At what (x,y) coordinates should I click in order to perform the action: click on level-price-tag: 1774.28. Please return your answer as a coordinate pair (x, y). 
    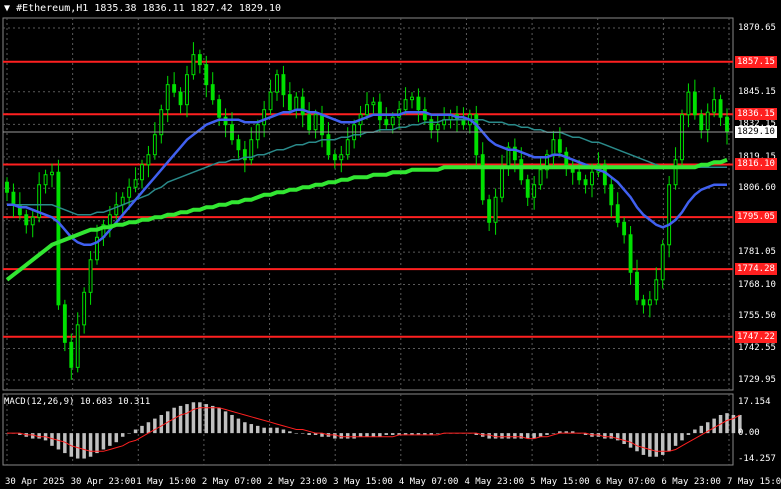
    Looking at the image, I should click on (756, 269).